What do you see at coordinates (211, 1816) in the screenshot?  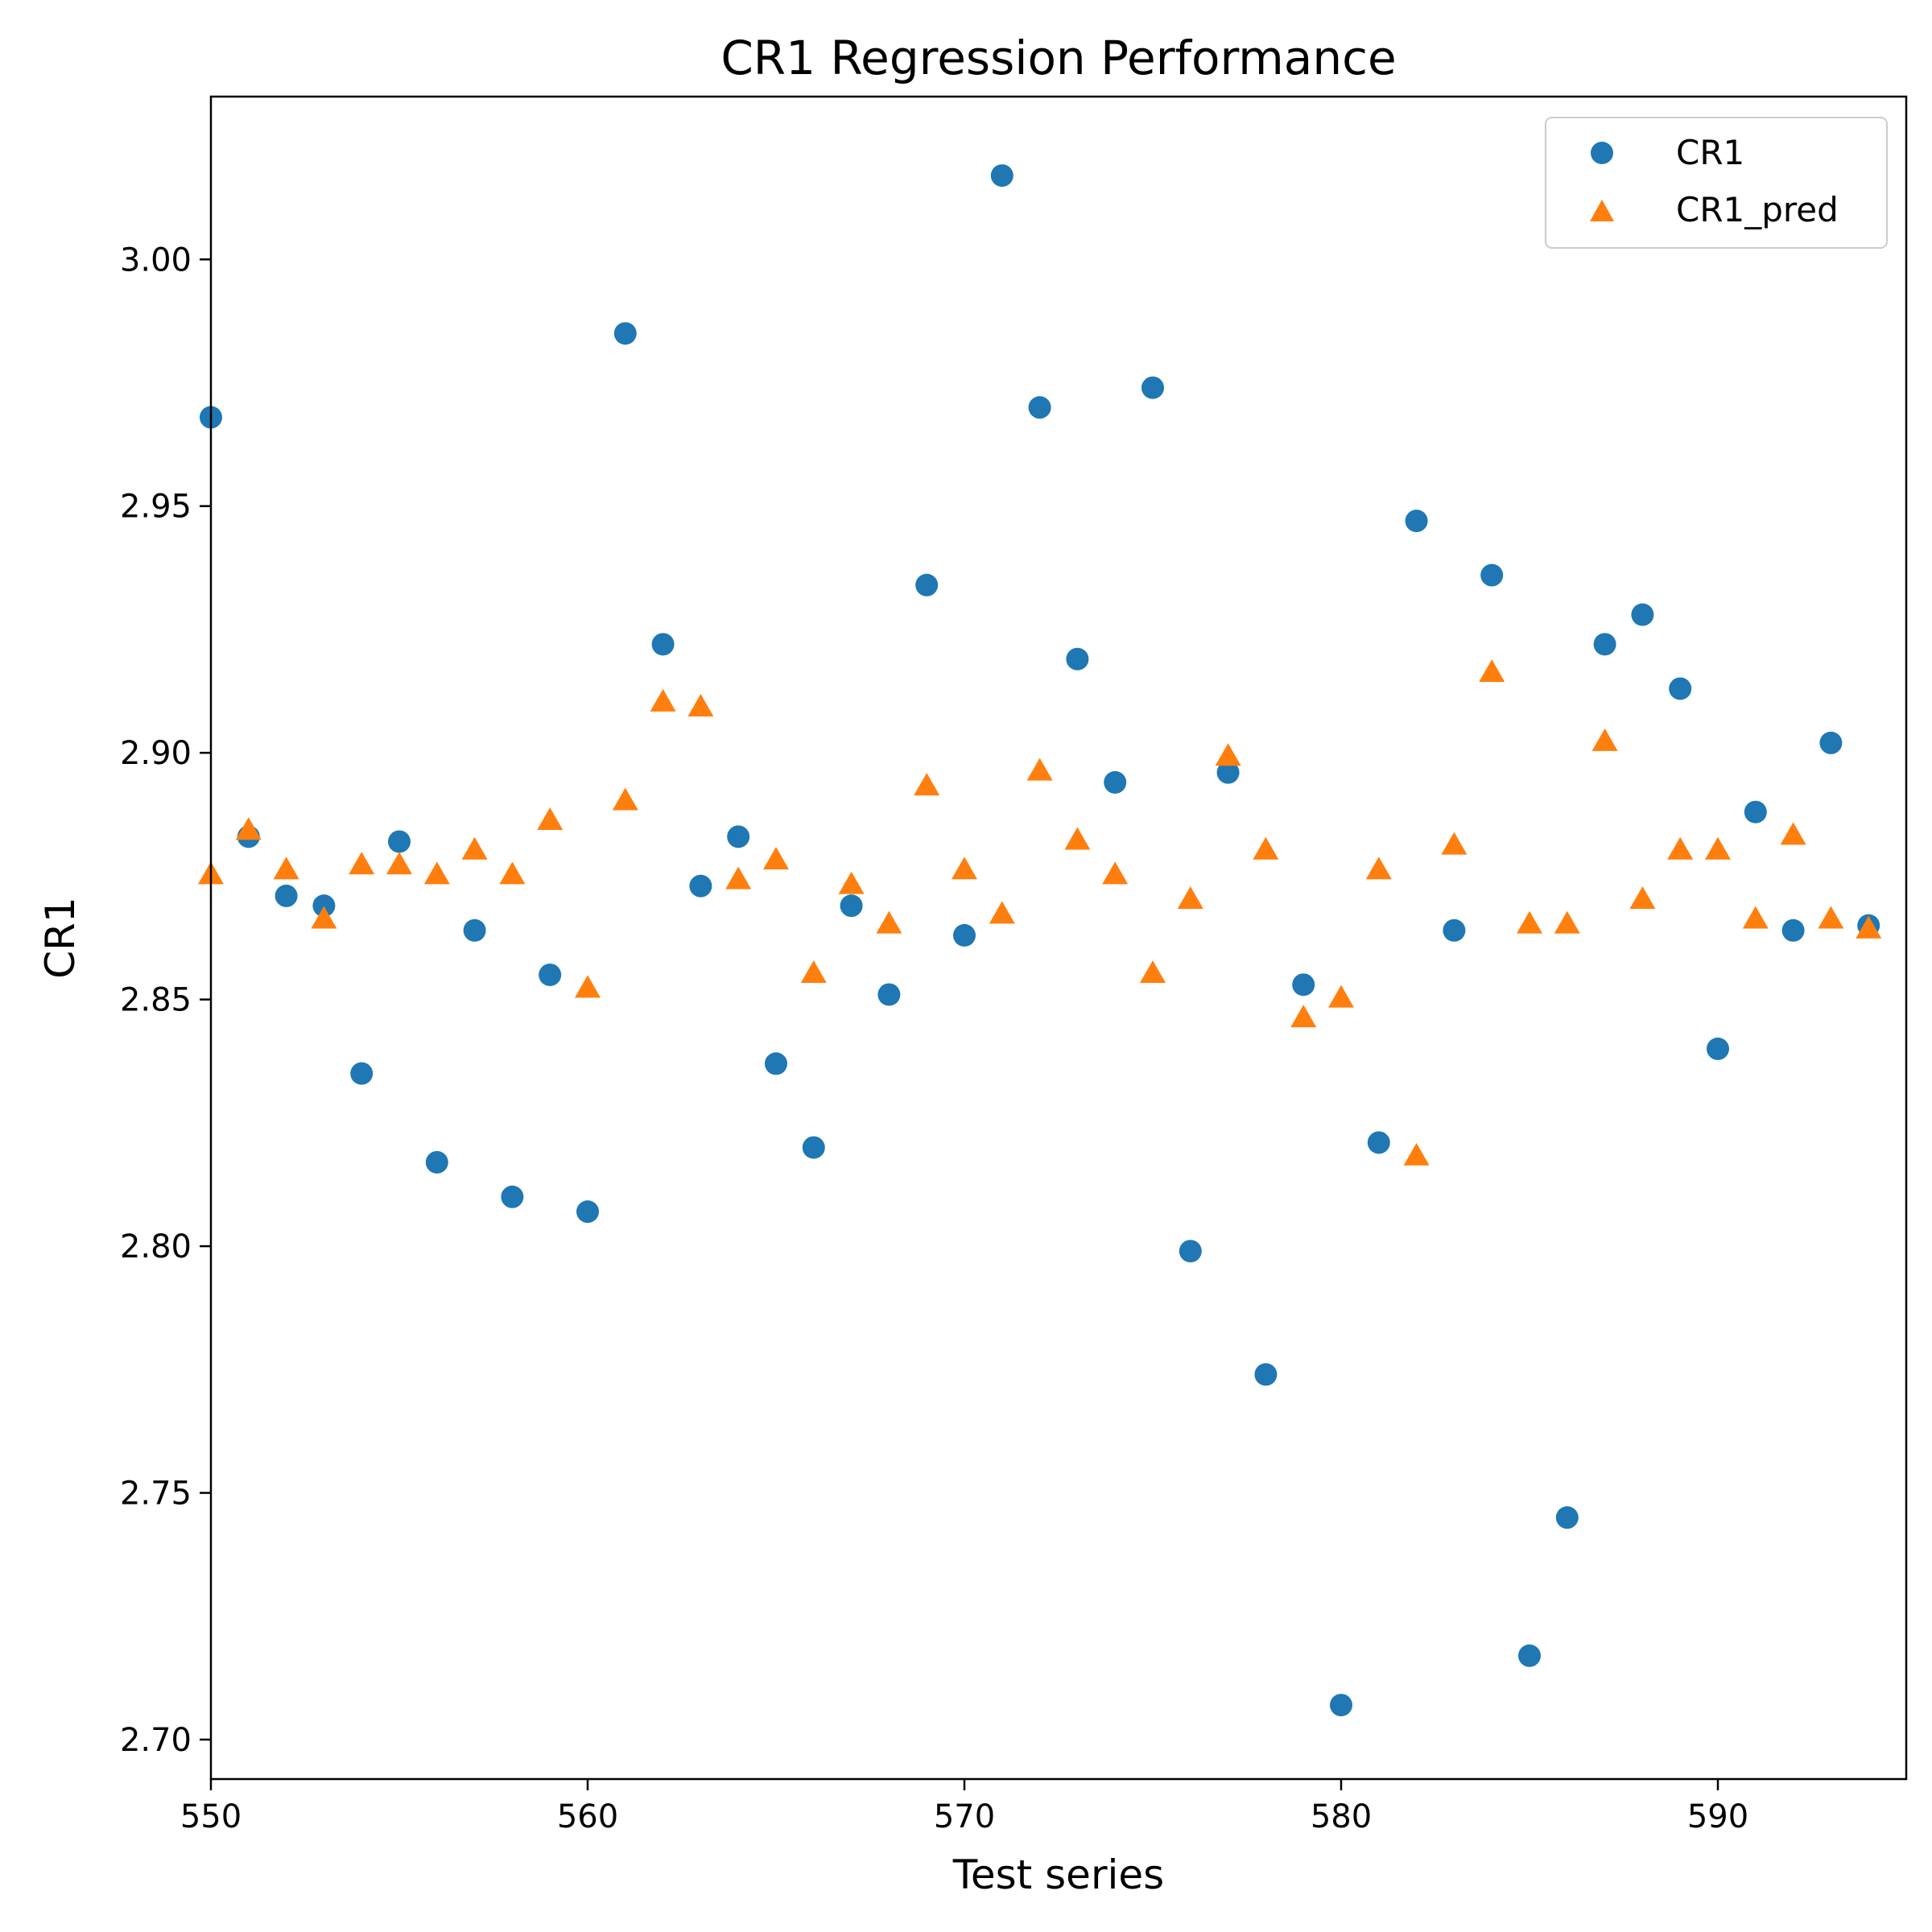 I see `x-tick-label: 550` at bounding box center [211, 1816].